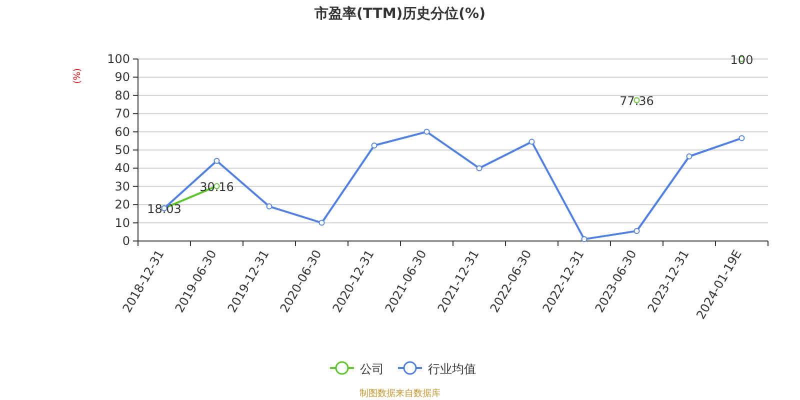 The height and width of the screenshot is (400, 800). What do you see at coordinates (122, 150) in the screenshot?
I see `y-tick-label: 50` at bounding box center [122, 150].